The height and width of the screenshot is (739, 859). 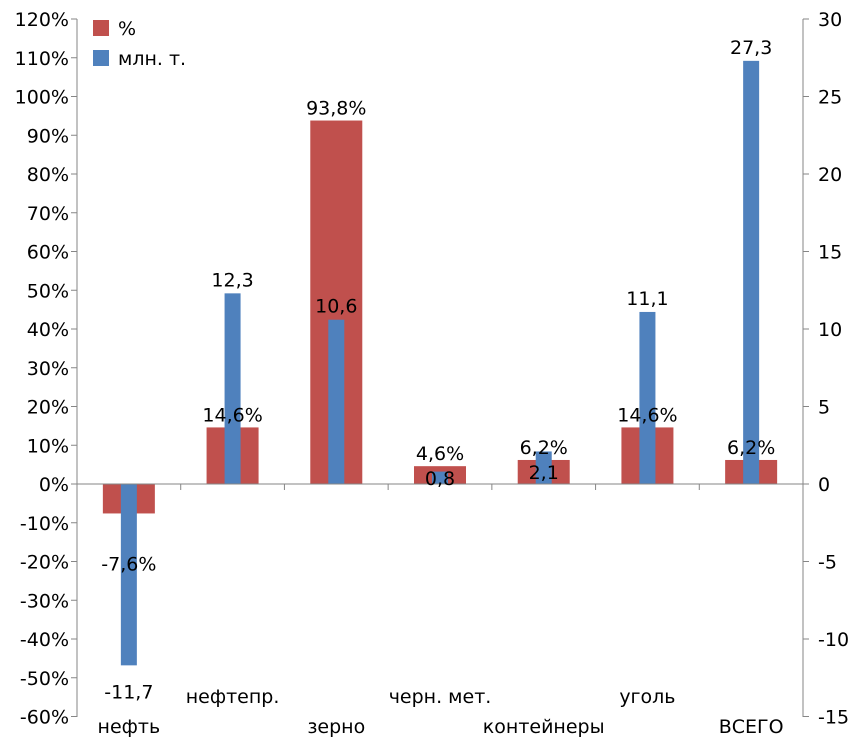 What do you see at coordinates (44, 679) in the screenshot?
I see `left-tick-label: -50%` at bounding box center [44, 679].